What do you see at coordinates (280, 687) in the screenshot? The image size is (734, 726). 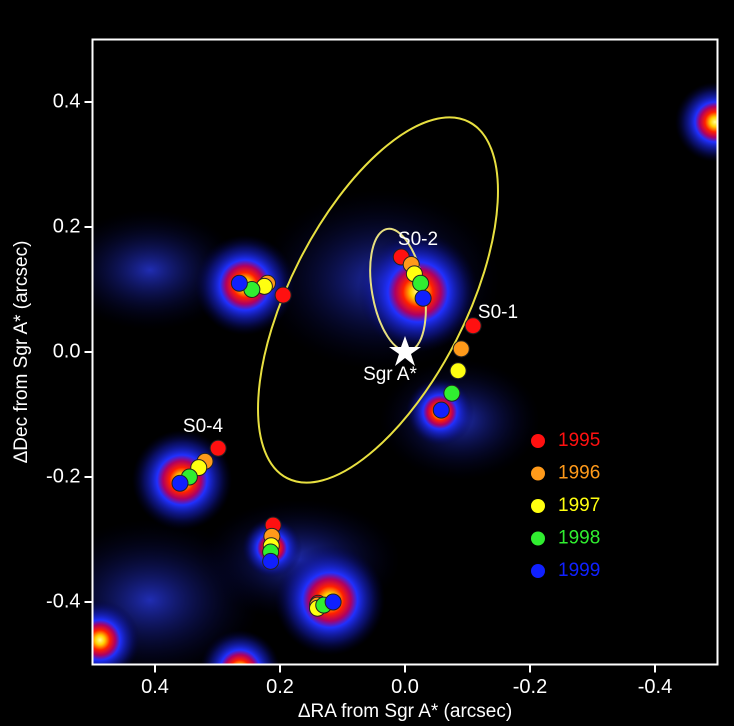 I see `x-tick-label: 0.2` at bounding box center [280, 687].